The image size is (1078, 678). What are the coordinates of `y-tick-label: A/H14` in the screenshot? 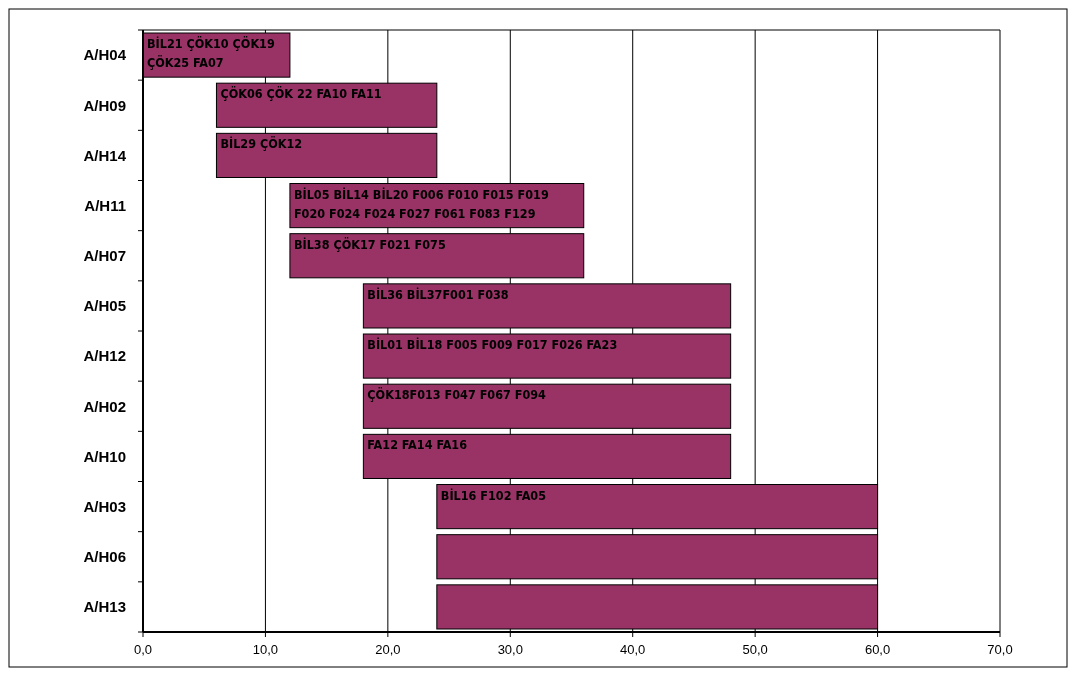 It's located at (105, 155).